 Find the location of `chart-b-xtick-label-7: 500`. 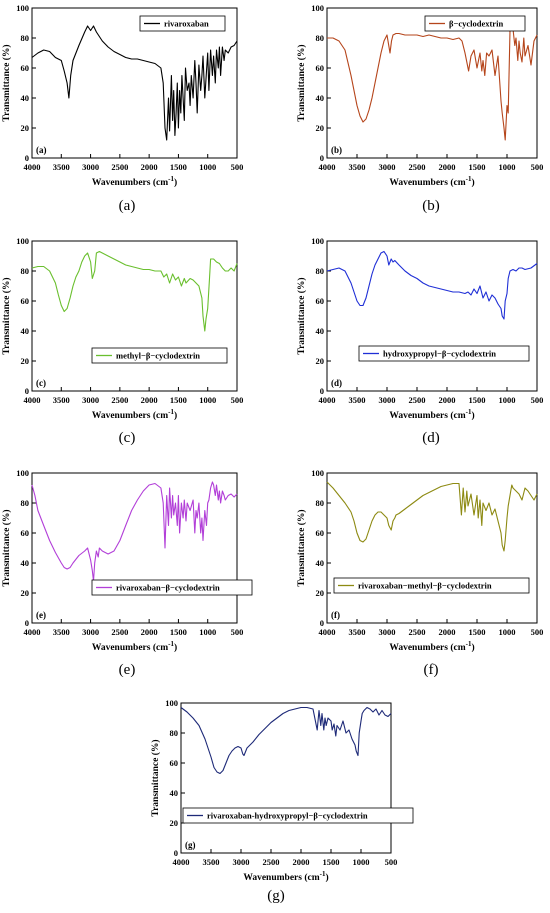

chart-b-xtick-label-7: 500 is located at coordinates (537, 167).